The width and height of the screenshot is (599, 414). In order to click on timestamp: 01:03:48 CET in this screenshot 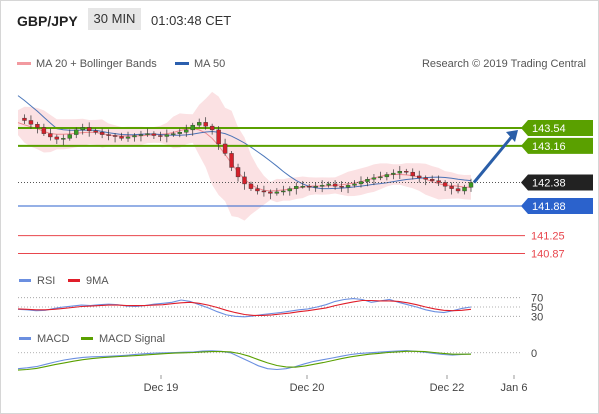, I will do `click(191, 20)`.